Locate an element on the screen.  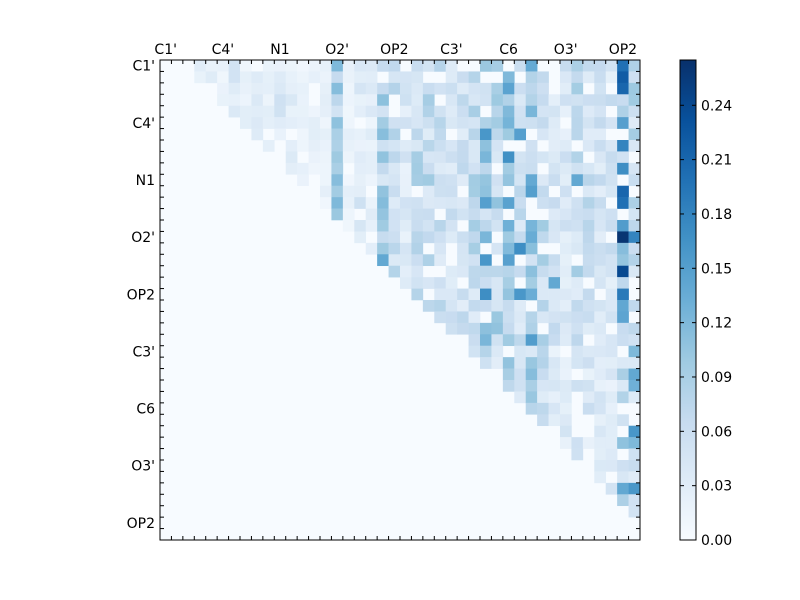
x-tick-labels: C1' C4' N1 O2' OP2 C3' C6 O3' OP2 is located at coordinates (395, 50).